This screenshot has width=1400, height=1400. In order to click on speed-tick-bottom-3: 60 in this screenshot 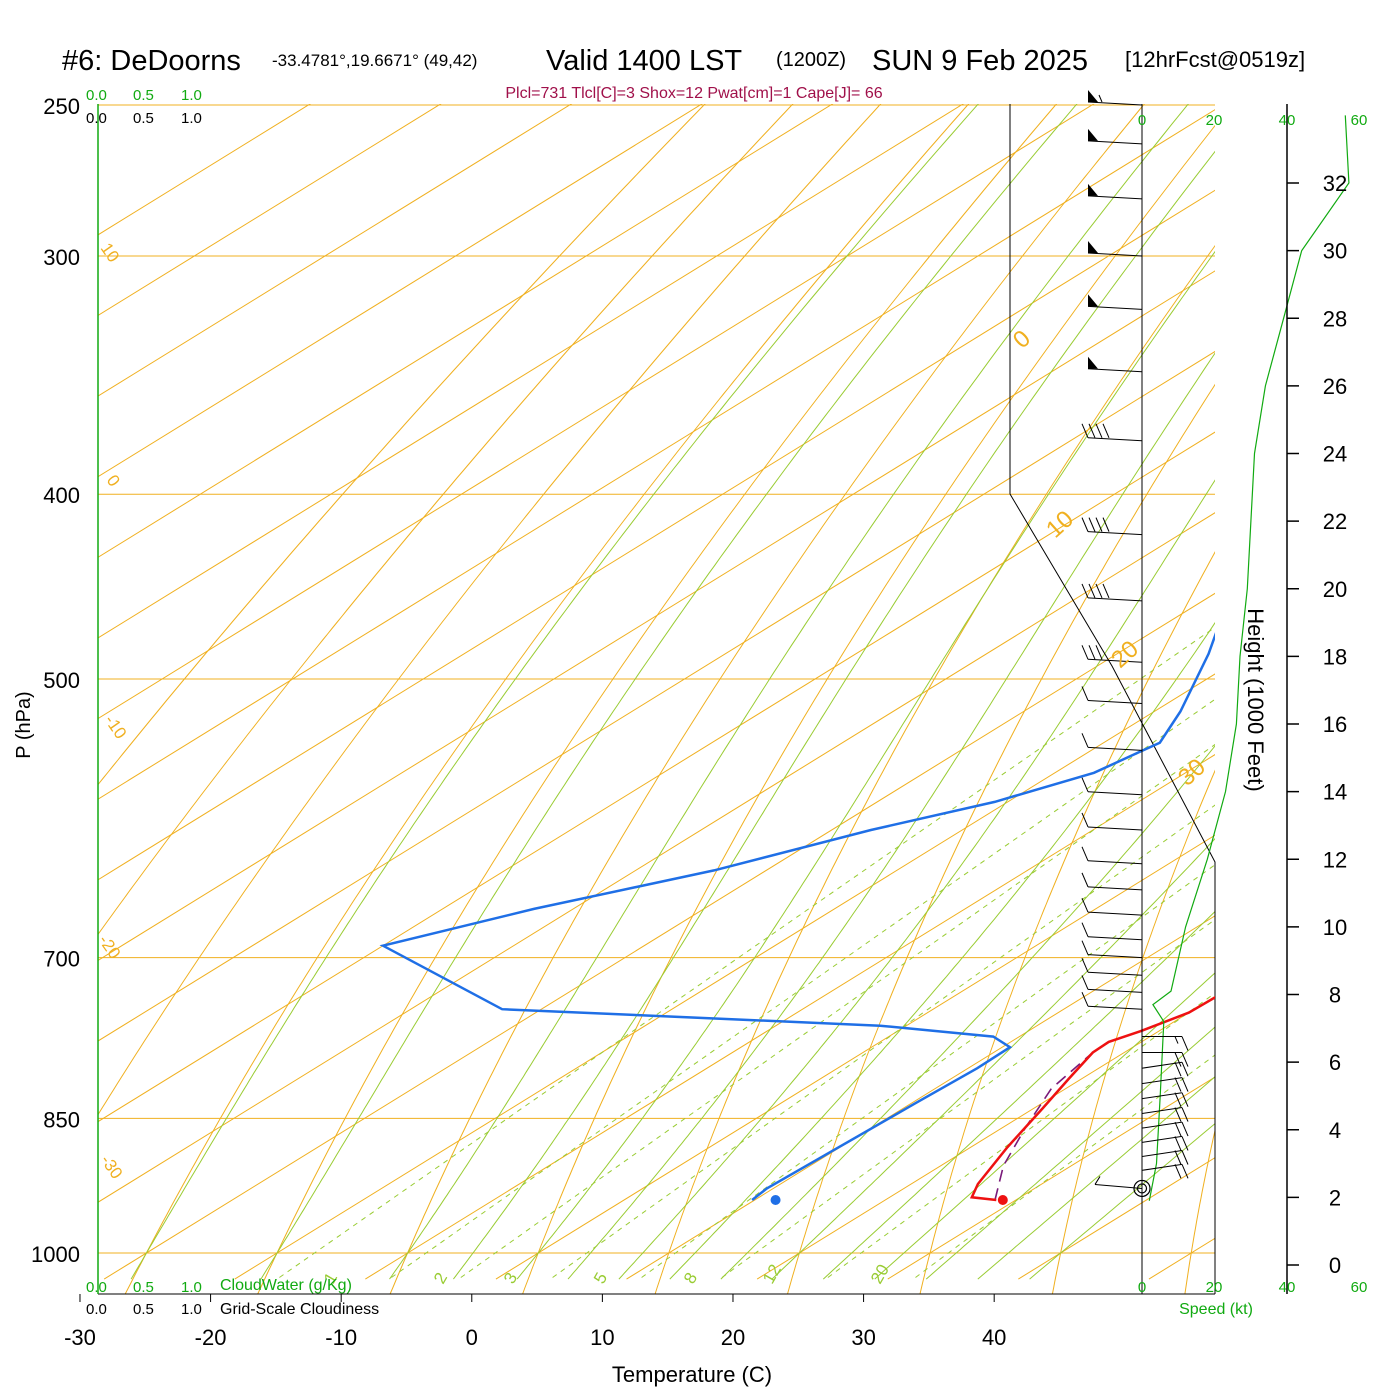, I will do `click(1359, 1287)`.